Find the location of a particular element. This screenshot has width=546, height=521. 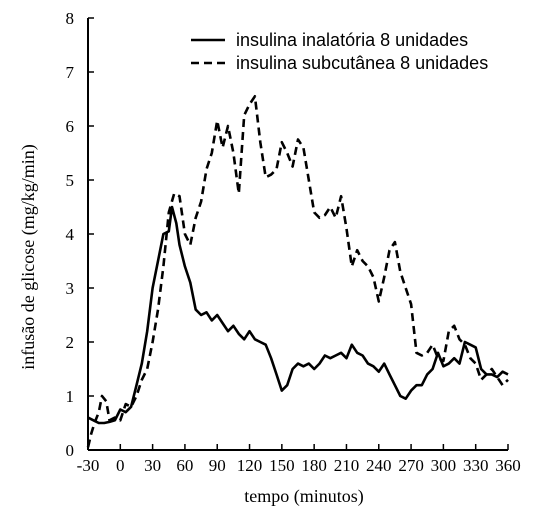

y-tick-label: 7 is located at coordinates (70, 72).